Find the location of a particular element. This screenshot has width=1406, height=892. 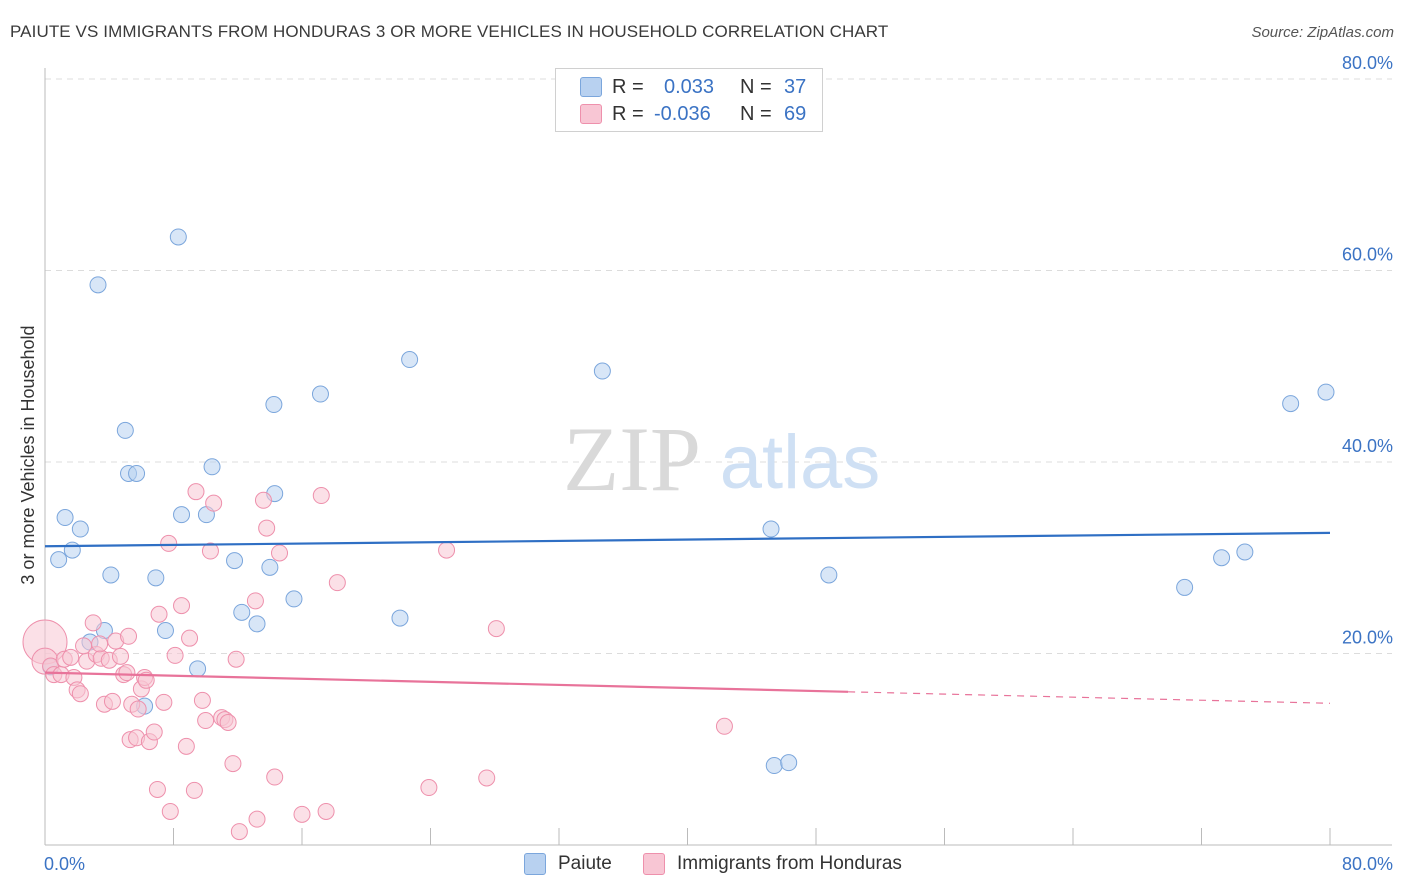

legend-row-paiute: R = 0.033 N = 37 is located at coordinates (693, 87).